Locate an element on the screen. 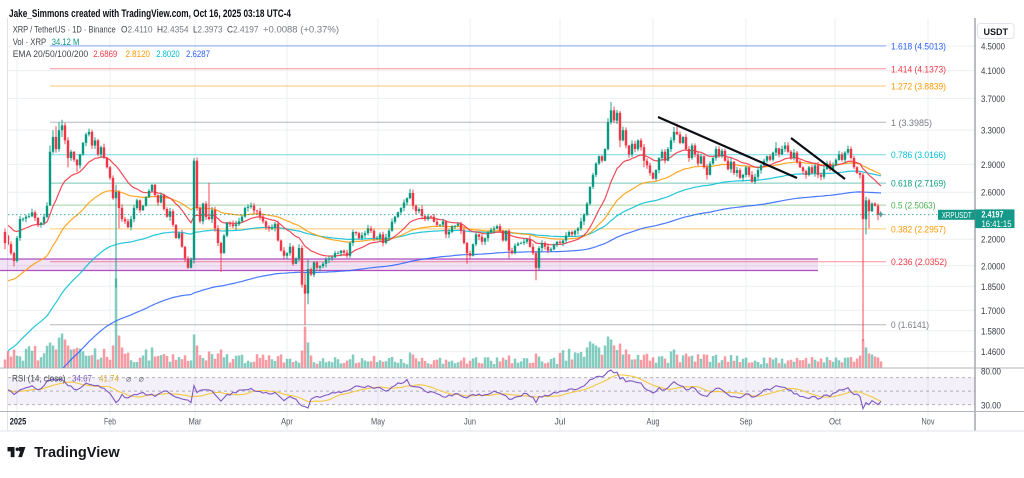  svg-text: 2.8120 is located at coordinates (138, 54).